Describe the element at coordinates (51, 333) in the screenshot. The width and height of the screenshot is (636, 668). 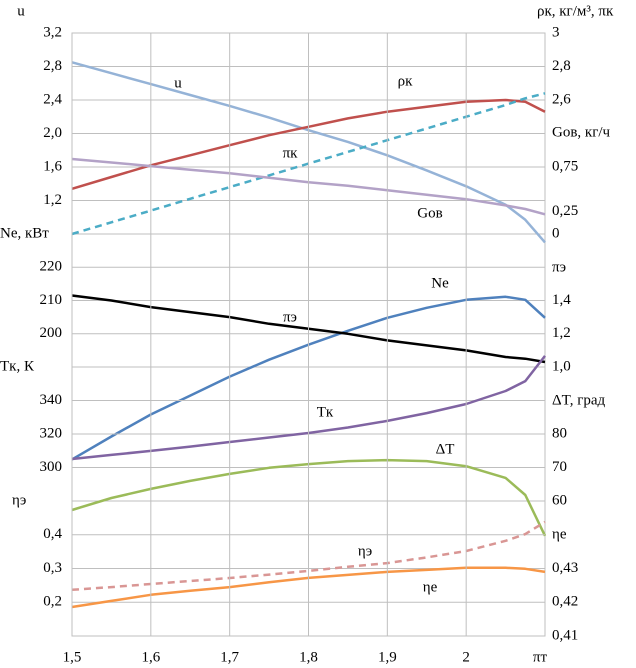
I see `y-tick-label: 200` at that location.